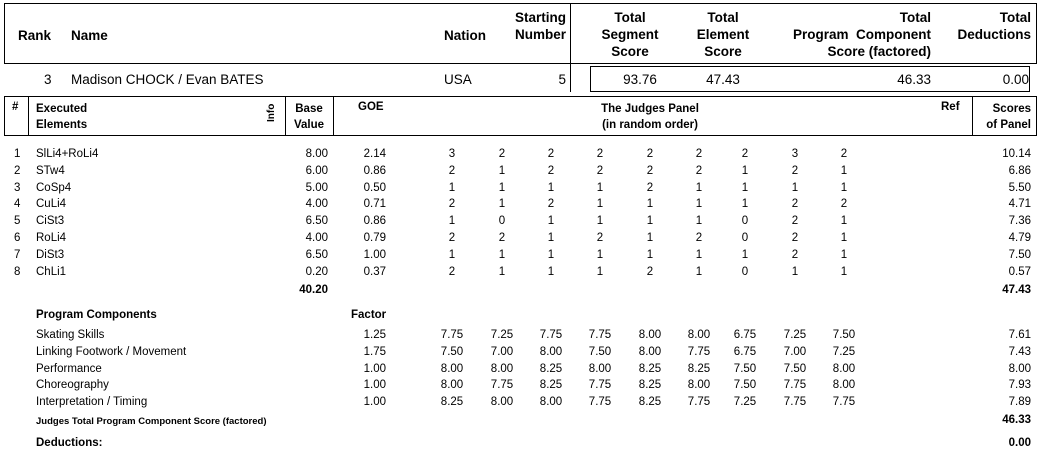 The image size is (1038, 455). What do you see at coordinates (70, 335) in the screenshot?
I see `component-name: Skating Skills` at bounding box center [70, 335].